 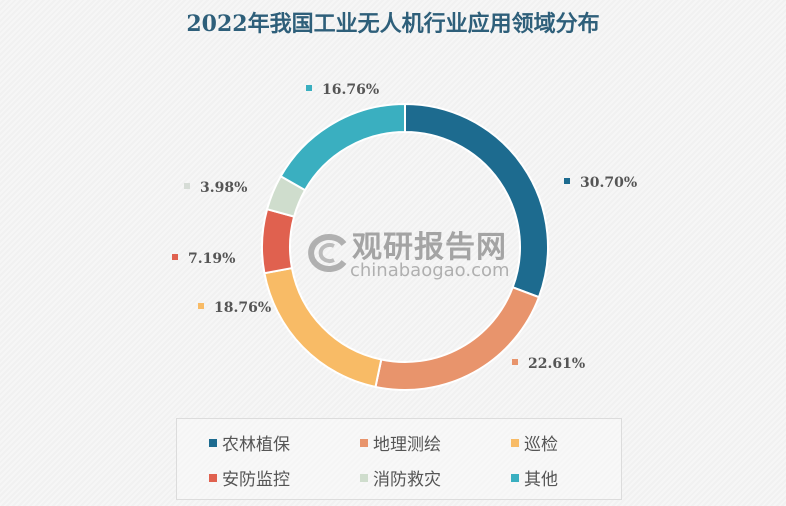 I want to click on legend-item-sec: 安防监控, so click(x=249, y=477).